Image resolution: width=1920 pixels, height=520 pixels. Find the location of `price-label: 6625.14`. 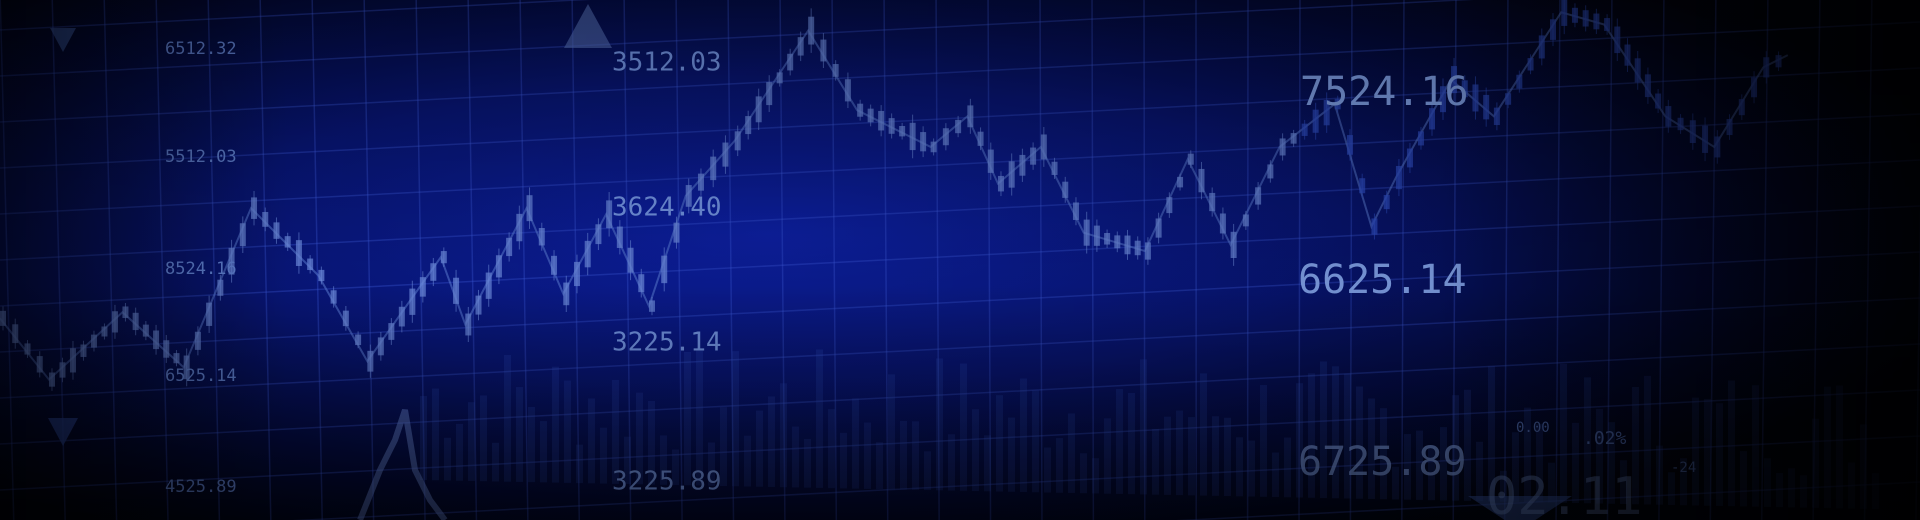

price-label: 6625.14 is located at coordinates (1382, 280).